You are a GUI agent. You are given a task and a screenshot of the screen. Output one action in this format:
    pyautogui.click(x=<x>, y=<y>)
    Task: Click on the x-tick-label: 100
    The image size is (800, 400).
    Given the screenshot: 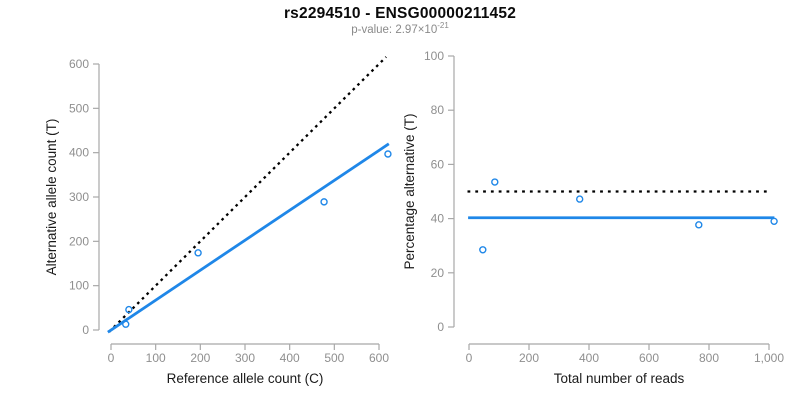 What is the action you would take?
    pyautogui.click(x=156, y=358)
    